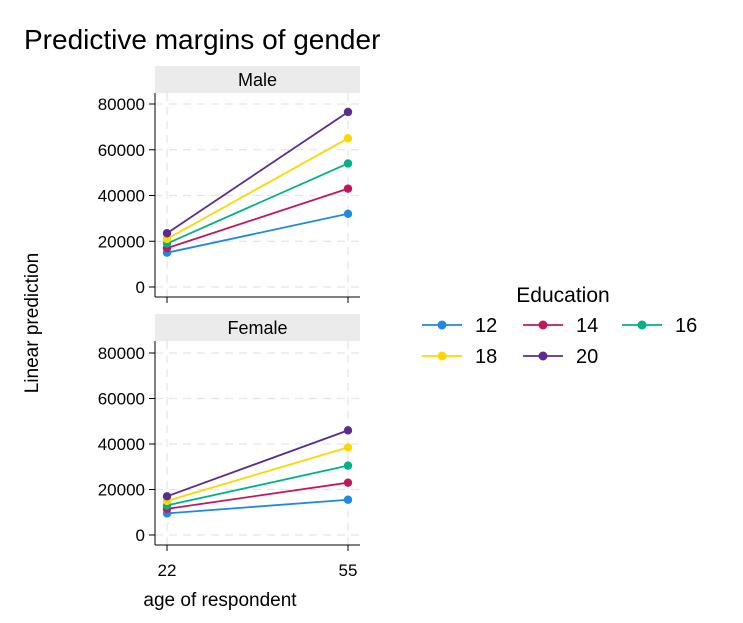 This screenshot has height=623, width=743. I want to click on legend-item-14: 14, so click(560, 326).